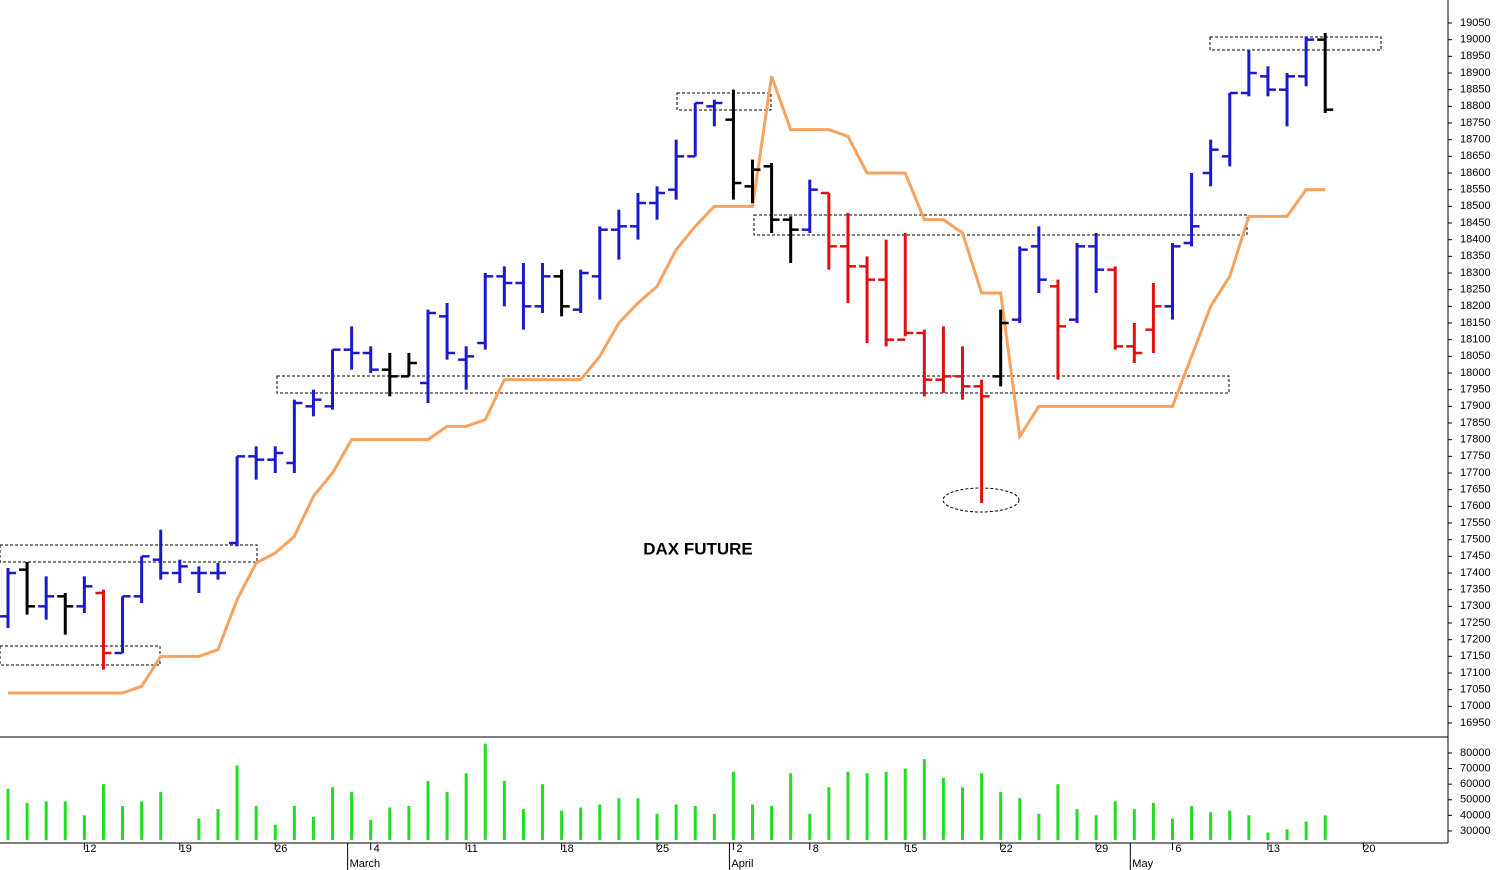 The height and width of the screenshot is (870, 1497). I want to click on y-tick-label: 17950, so click(1475, 390).